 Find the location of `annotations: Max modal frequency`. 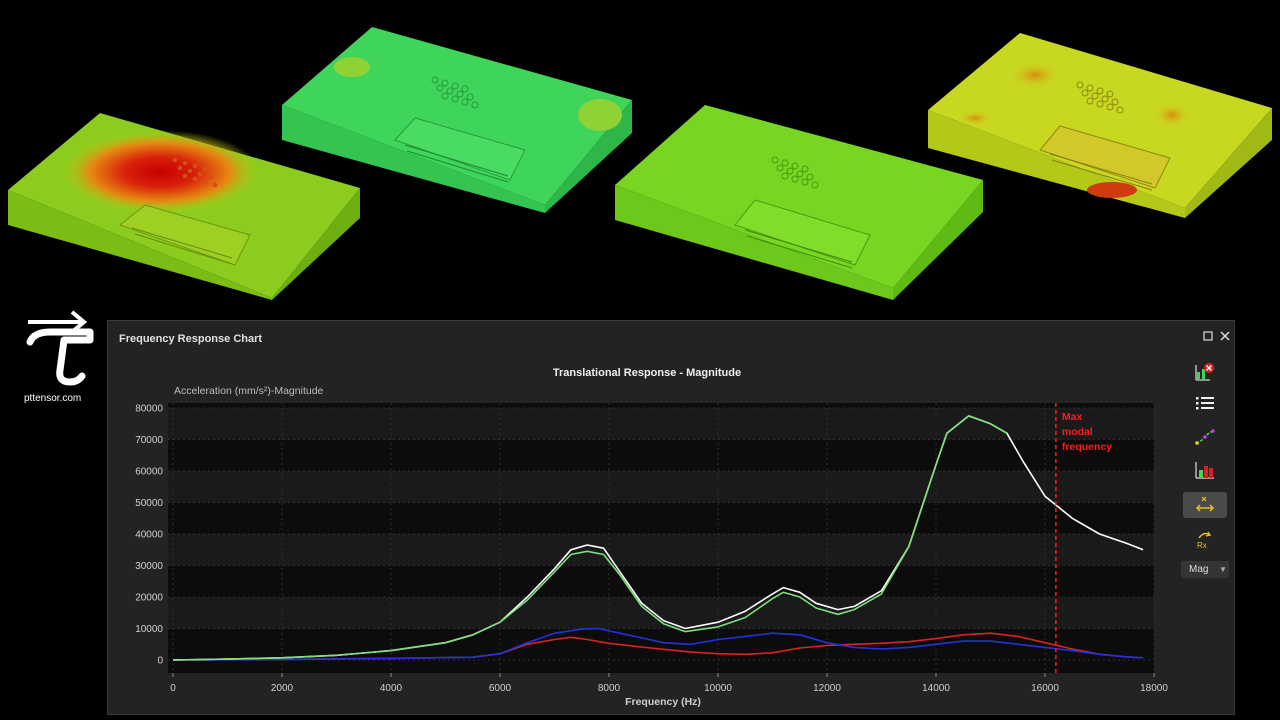

annotations: Max modal frequency is located at coordinates (1083, 538).